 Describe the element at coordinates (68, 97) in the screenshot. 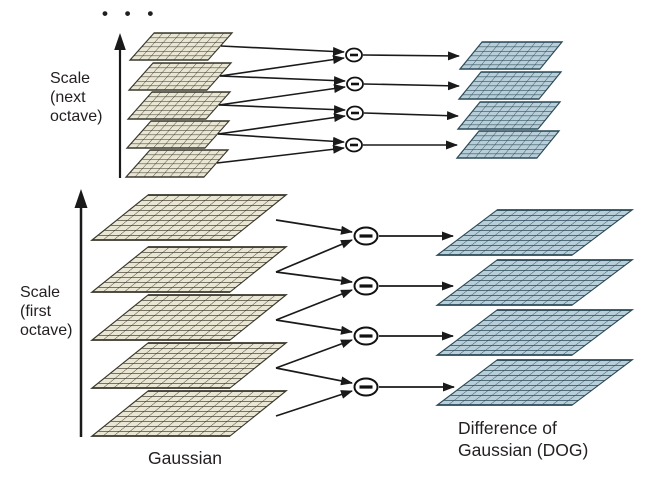

I see `svg-text: (next` at that location.